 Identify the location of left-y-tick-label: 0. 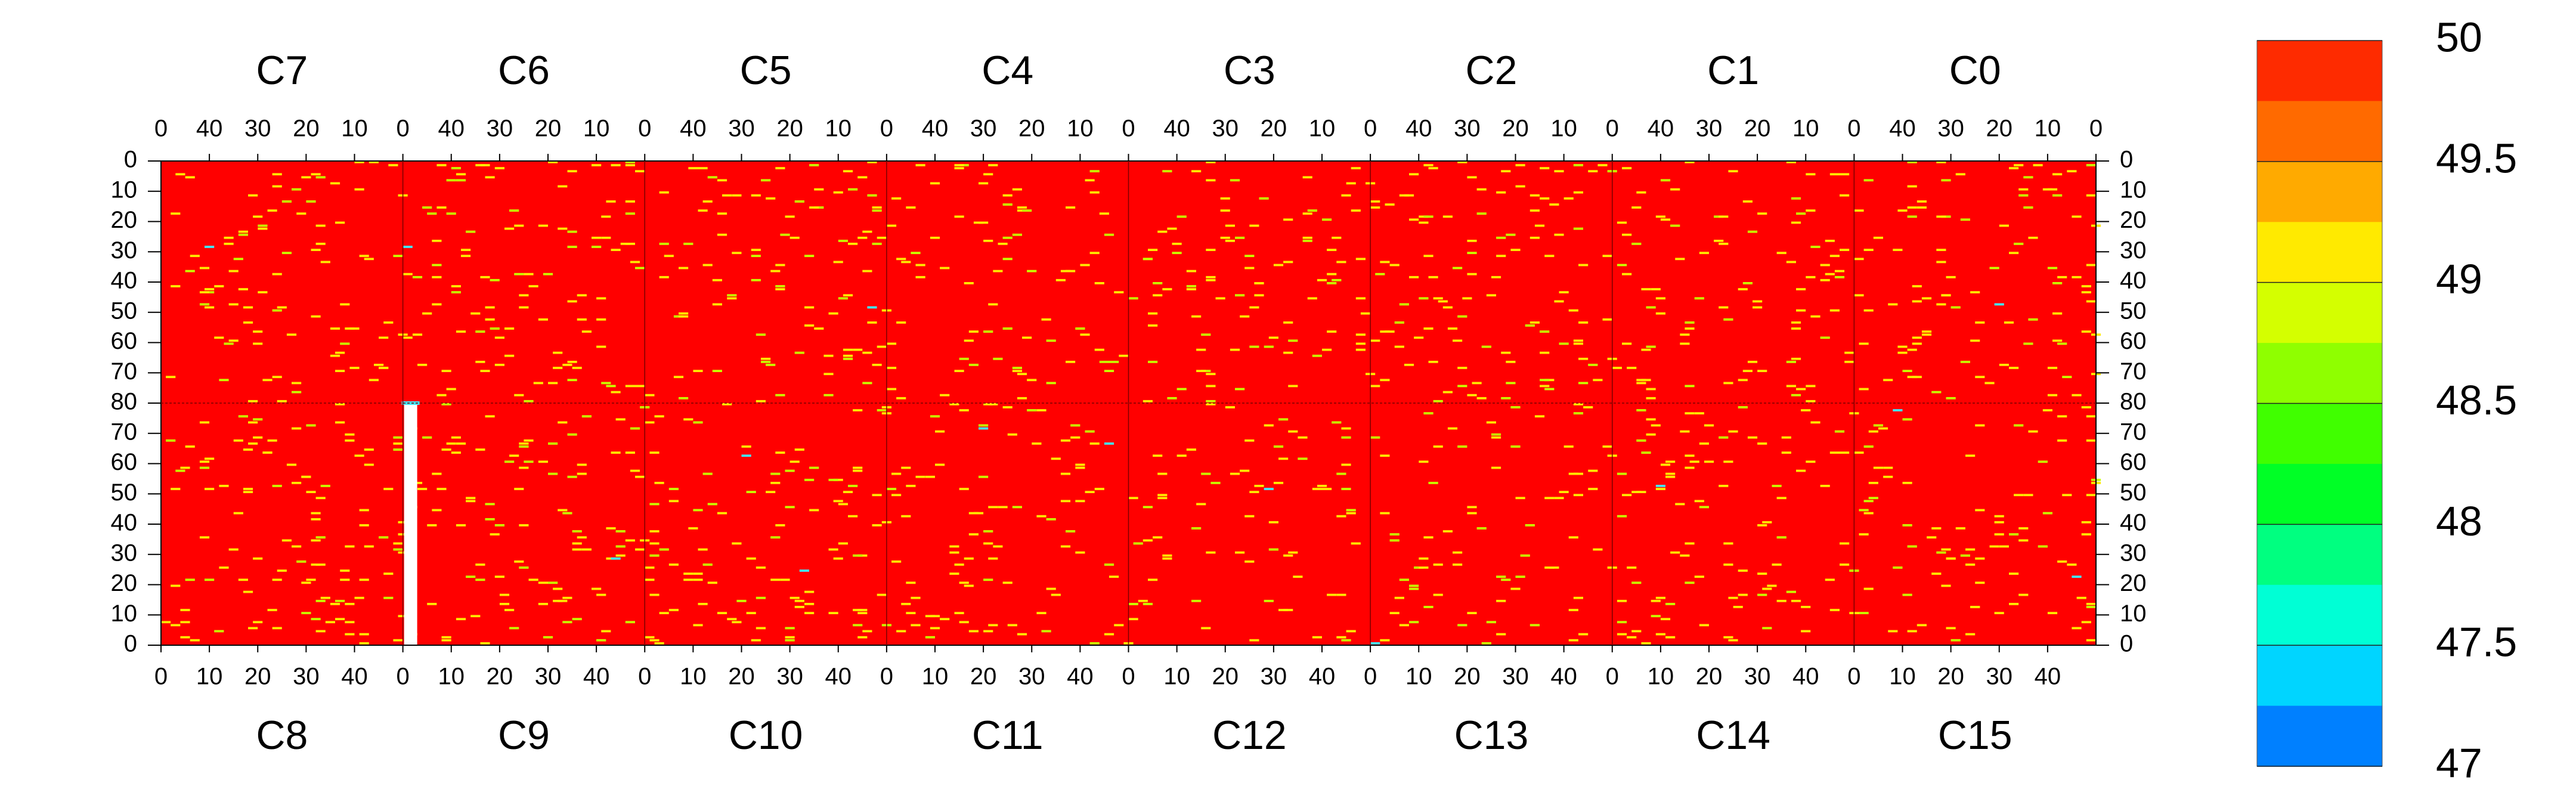
(131, 160).